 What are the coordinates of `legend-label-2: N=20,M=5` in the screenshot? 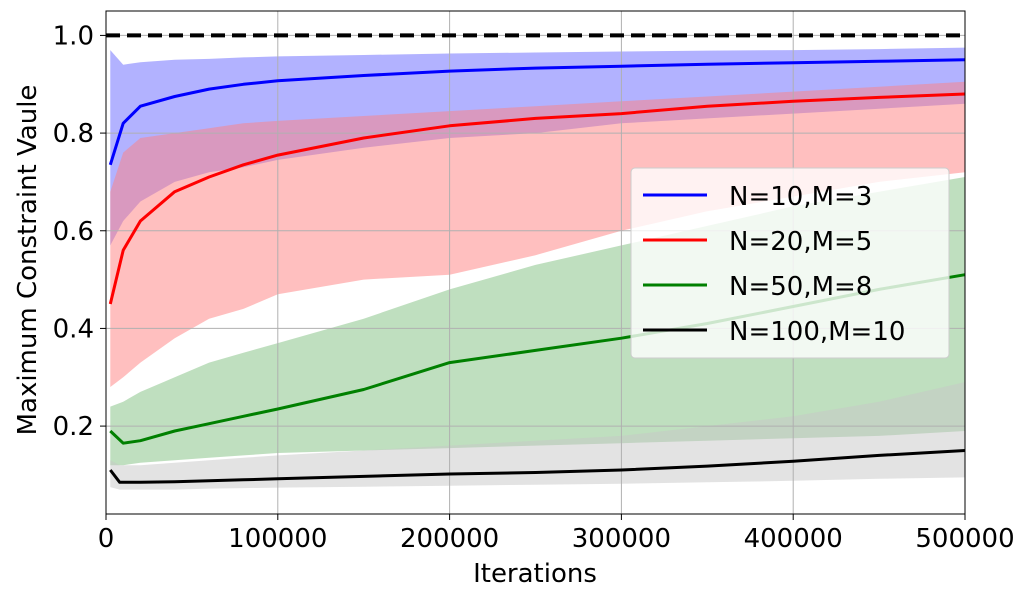 It's located at (800, 242).